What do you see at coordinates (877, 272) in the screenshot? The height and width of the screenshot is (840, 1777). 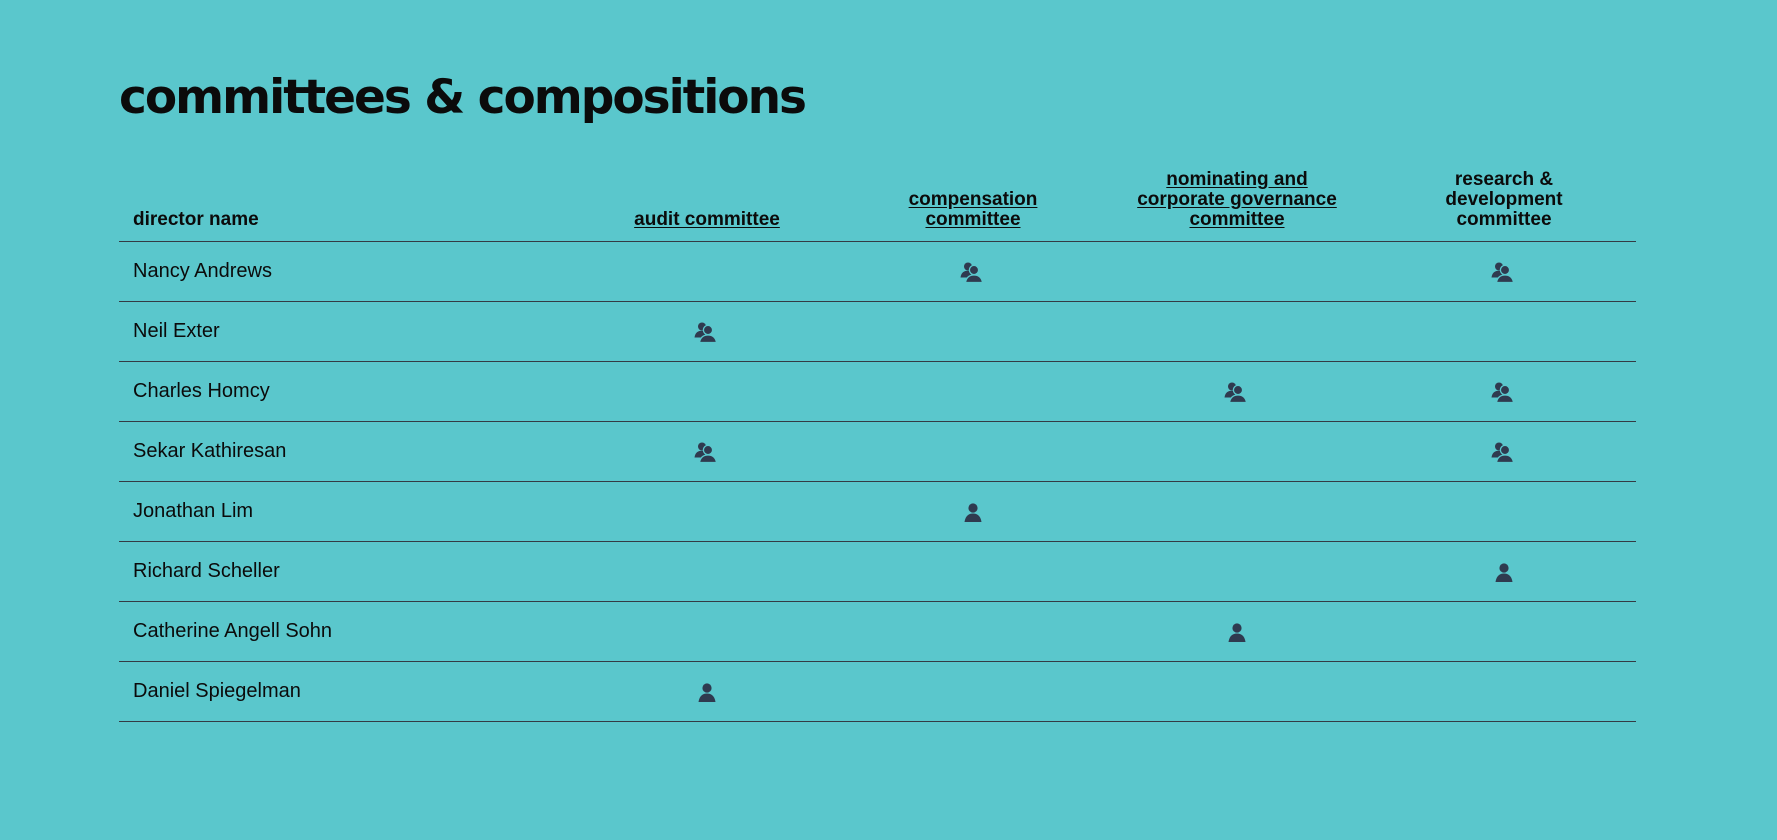 I see `table-row: Nancy Andrews` at bounding box center [877, 272].